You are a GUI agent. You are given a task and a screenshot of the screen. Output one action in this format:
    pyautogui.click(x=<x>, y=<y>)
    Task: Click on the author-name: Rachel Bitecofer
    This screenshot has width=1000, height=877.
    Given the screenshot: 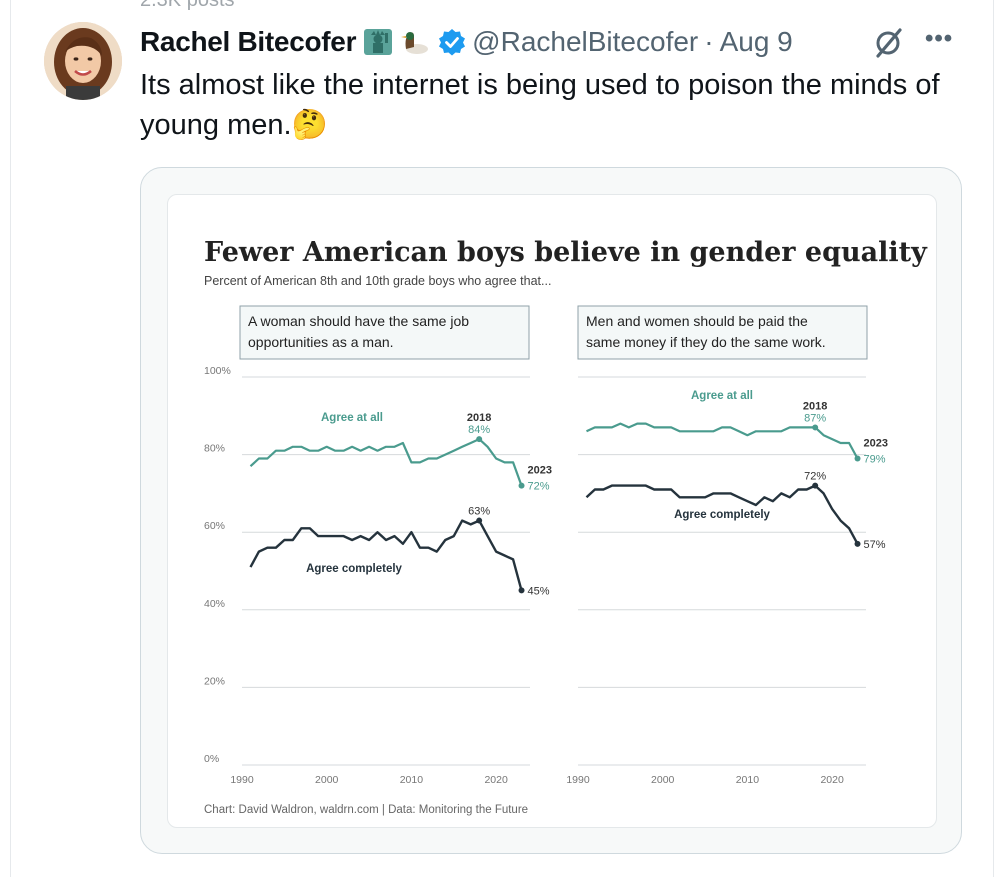 What is the action you would take?
    pyautogui.click(x=248, y=41)
    